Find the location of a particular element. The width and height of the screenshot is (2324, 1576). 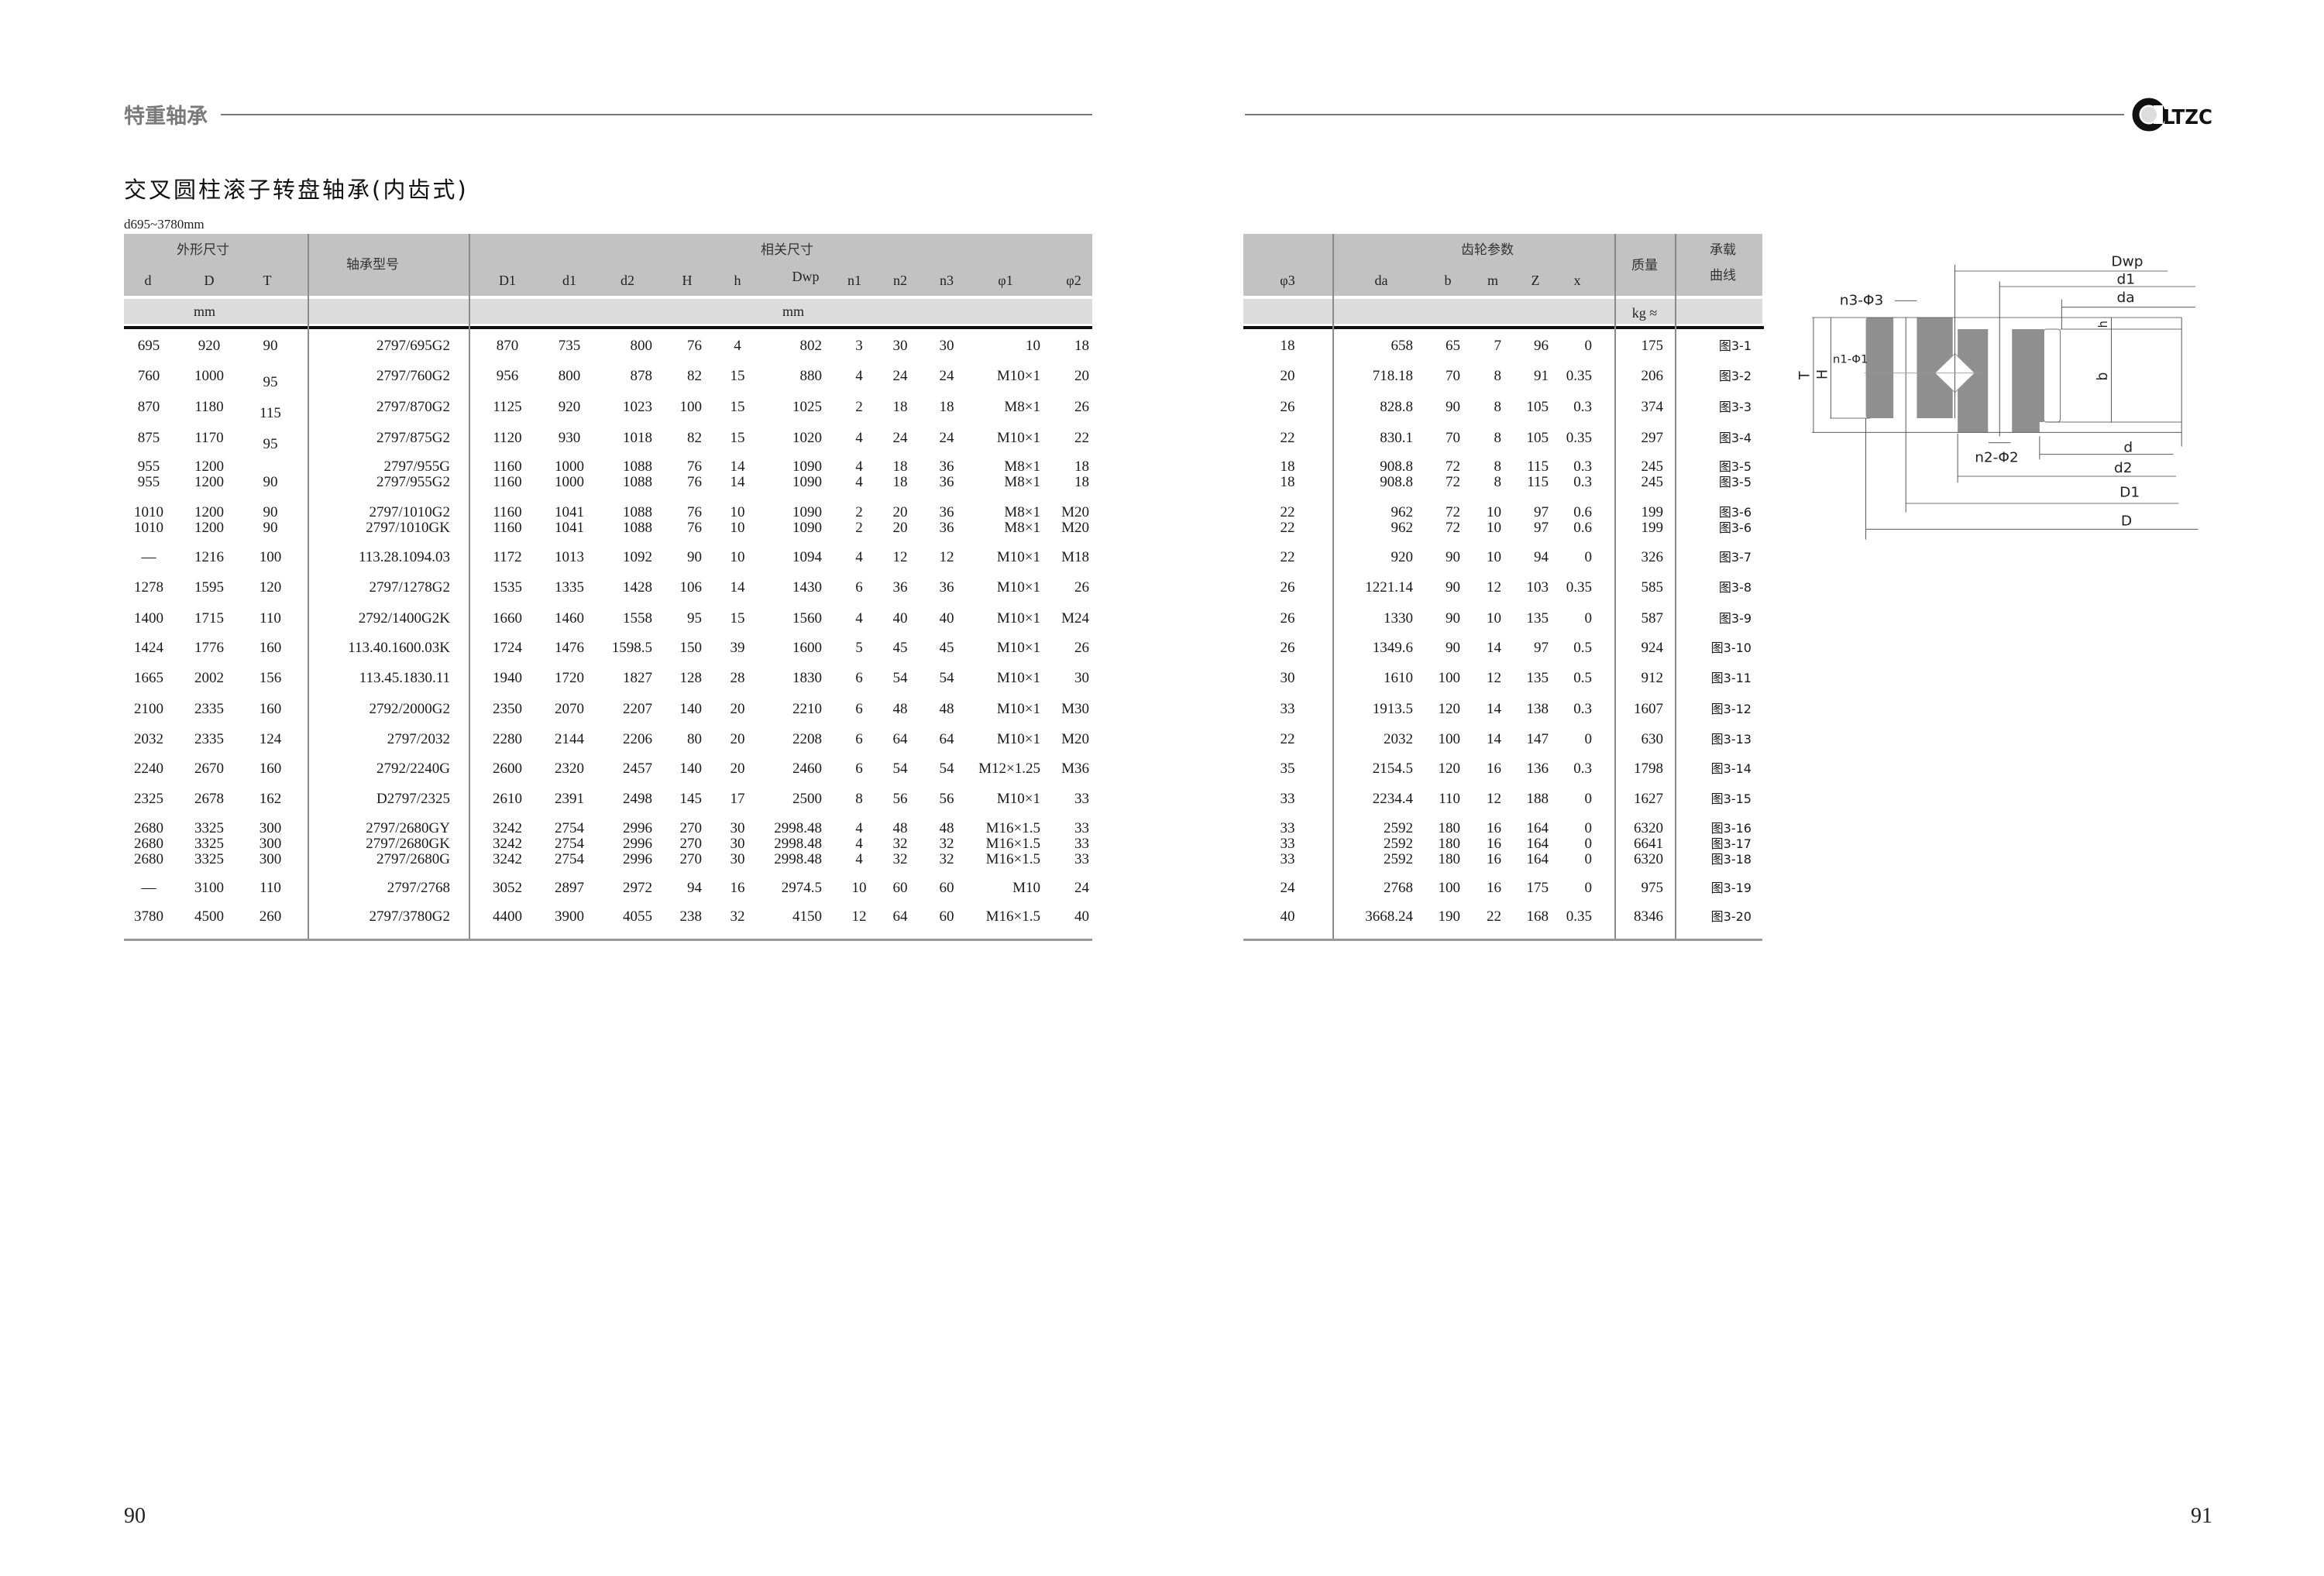

left-cell-h: 20 is located at coordinates (737, 769).